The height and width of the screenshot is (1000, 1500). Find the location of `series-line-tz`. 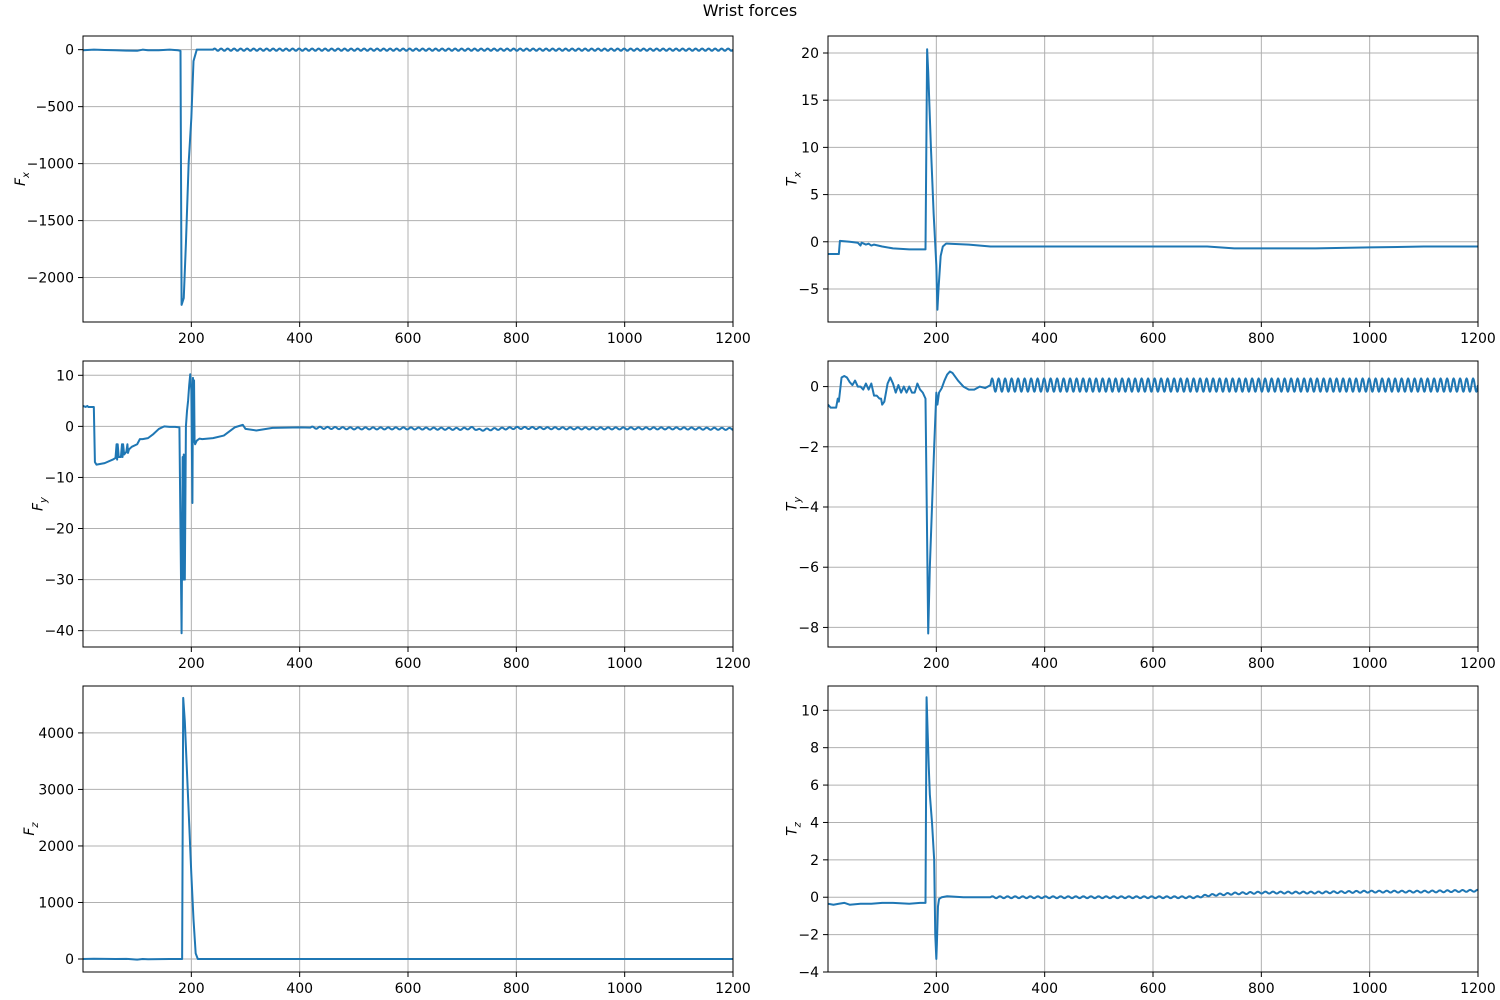

series-line-tz is located at coordinates (1153, 828).